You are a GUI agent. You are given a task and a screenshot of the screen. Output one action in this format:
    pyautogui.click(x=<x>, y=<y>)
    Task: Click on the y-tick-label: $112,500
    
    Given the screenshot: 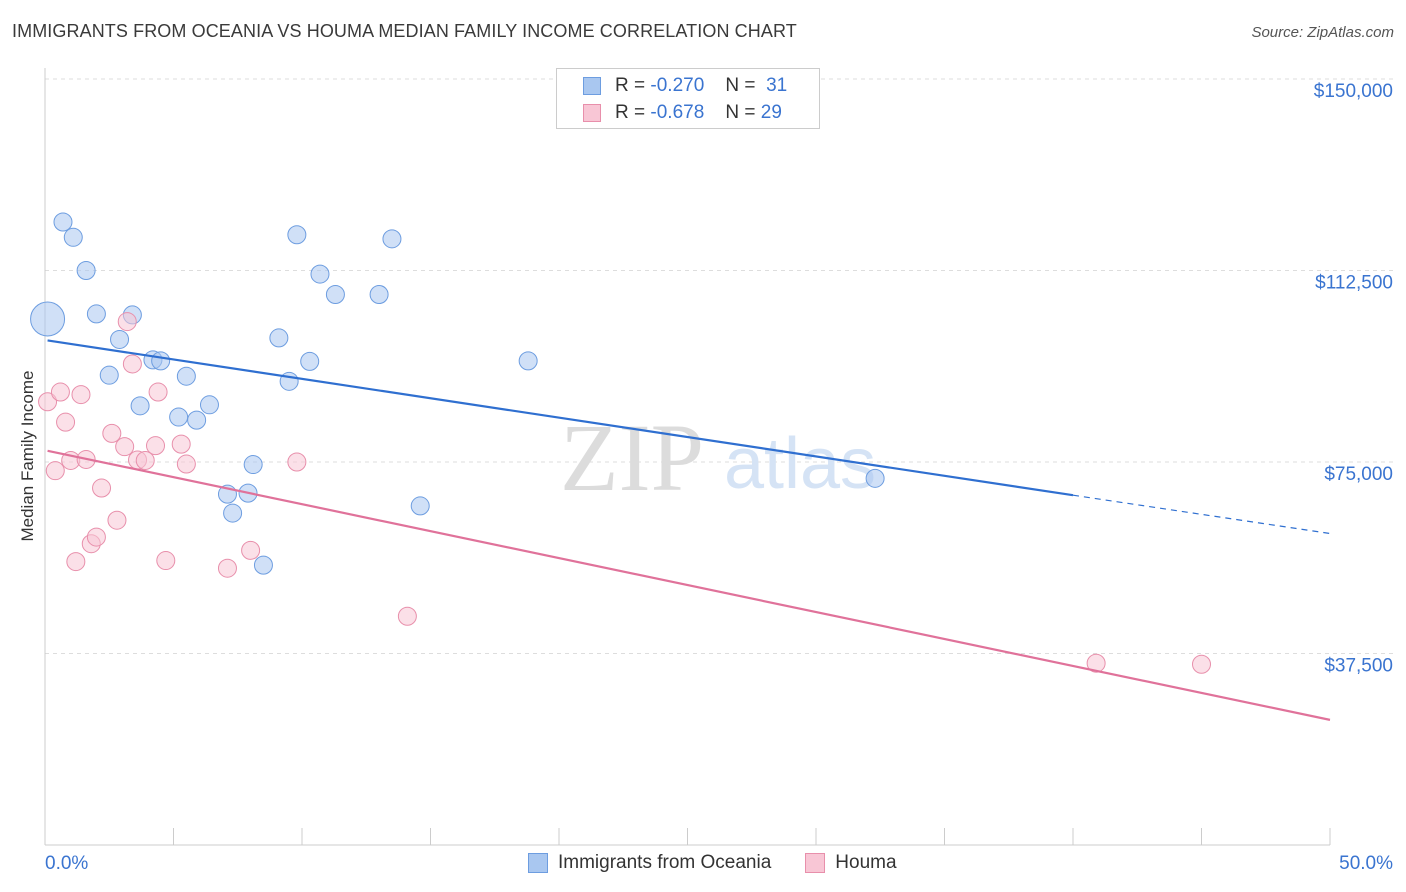 What is the action you would take?
    pyautogui.click(x=1354, y=283)
    